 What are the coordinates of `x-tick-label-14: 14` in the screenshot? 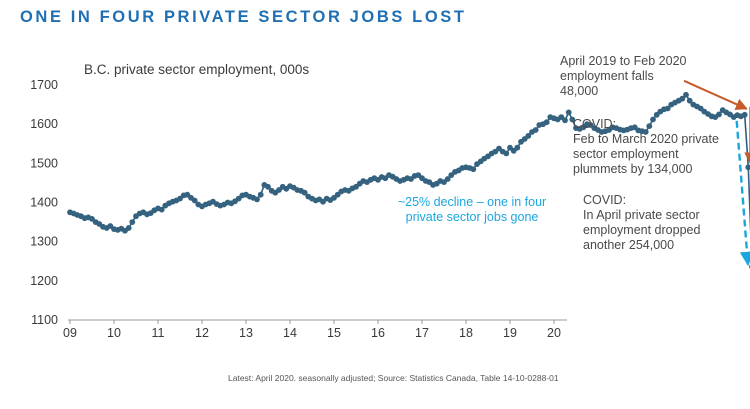 It's located at (290, 333).